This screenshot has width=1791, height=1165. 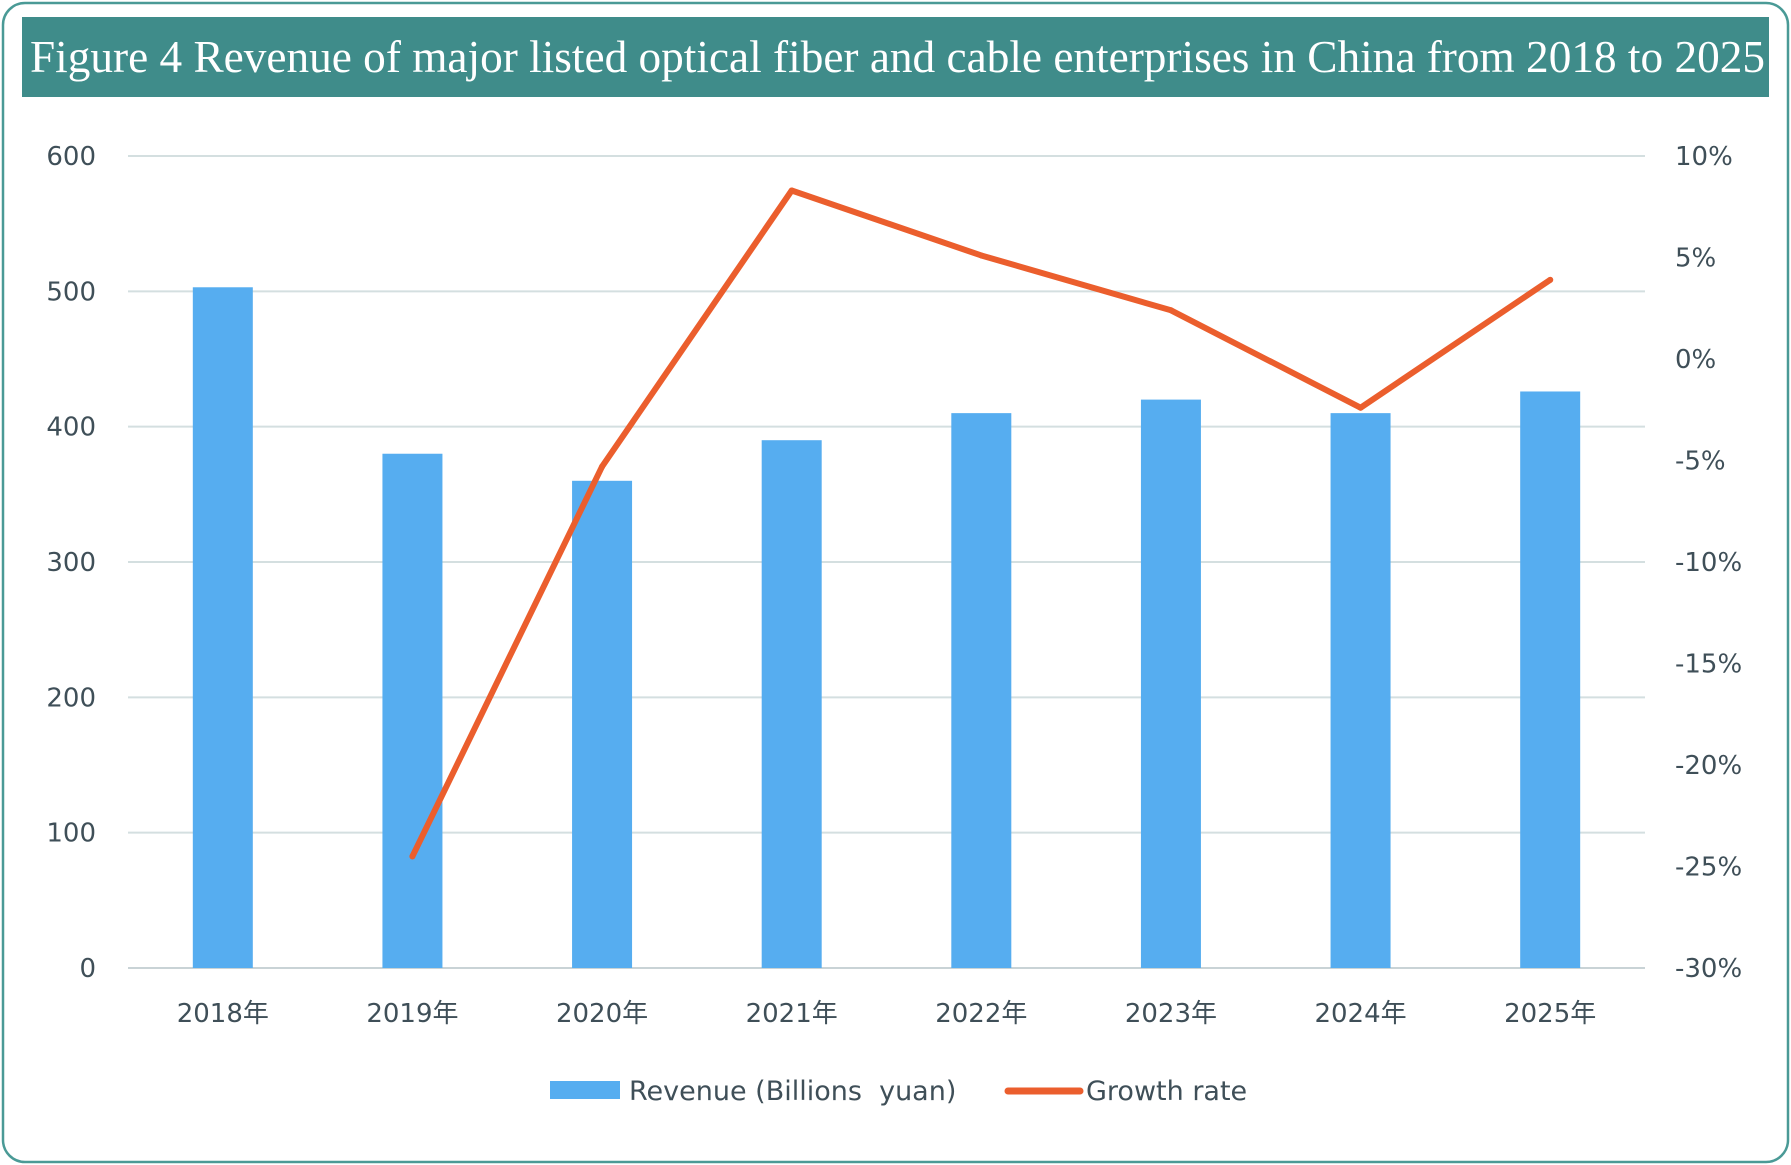 What do you see at coordinates (1166, 1091) in the screenshot?
I see `legend-label-growth: Growth rate` at bounding box center [1166, 1091].